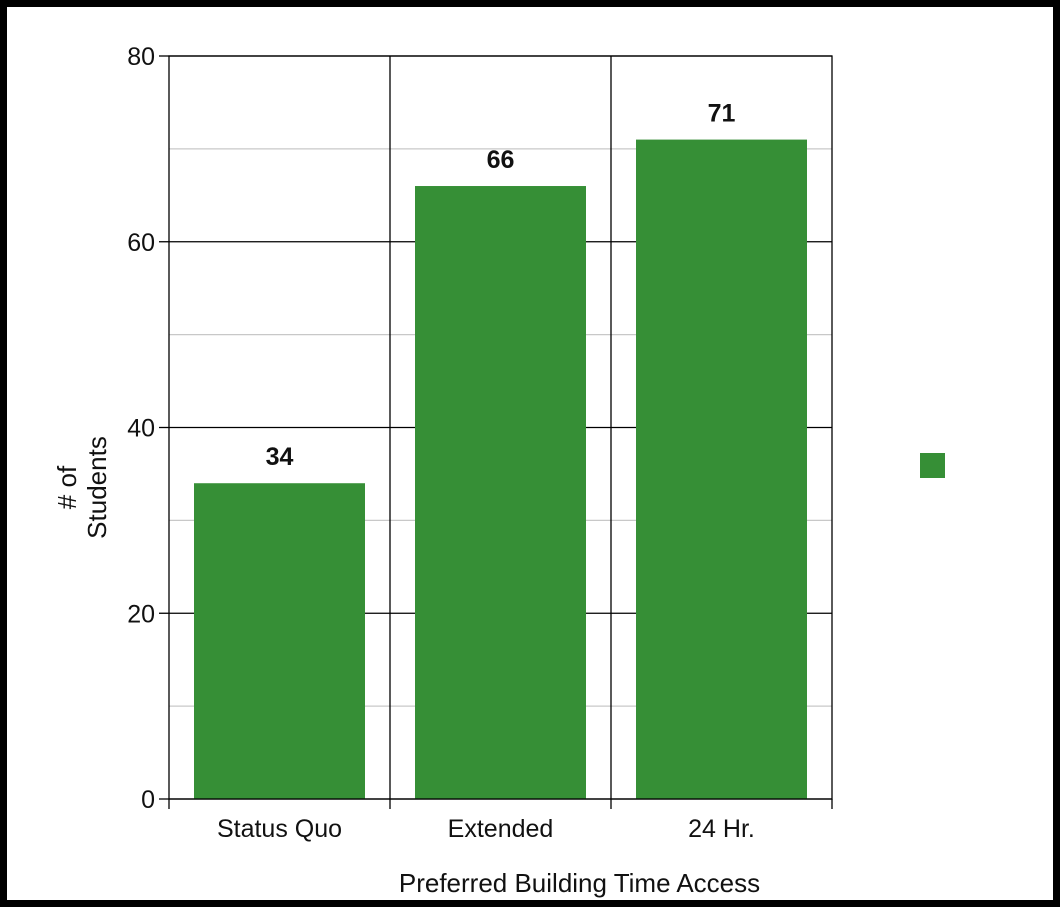 This screenshot has height=914, width=1060. What do you see at coordinates (501, 160) in the screenshot?
I see `data-label-1: 66` at bounding box center [501, 160].